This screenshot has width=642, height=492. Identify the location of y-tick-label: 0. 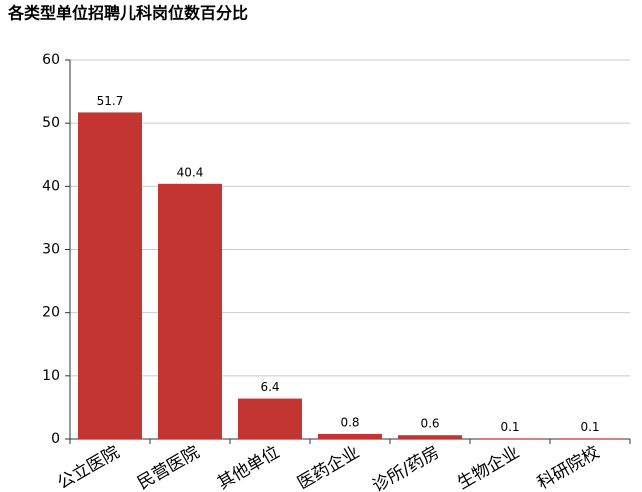
(55, 439).